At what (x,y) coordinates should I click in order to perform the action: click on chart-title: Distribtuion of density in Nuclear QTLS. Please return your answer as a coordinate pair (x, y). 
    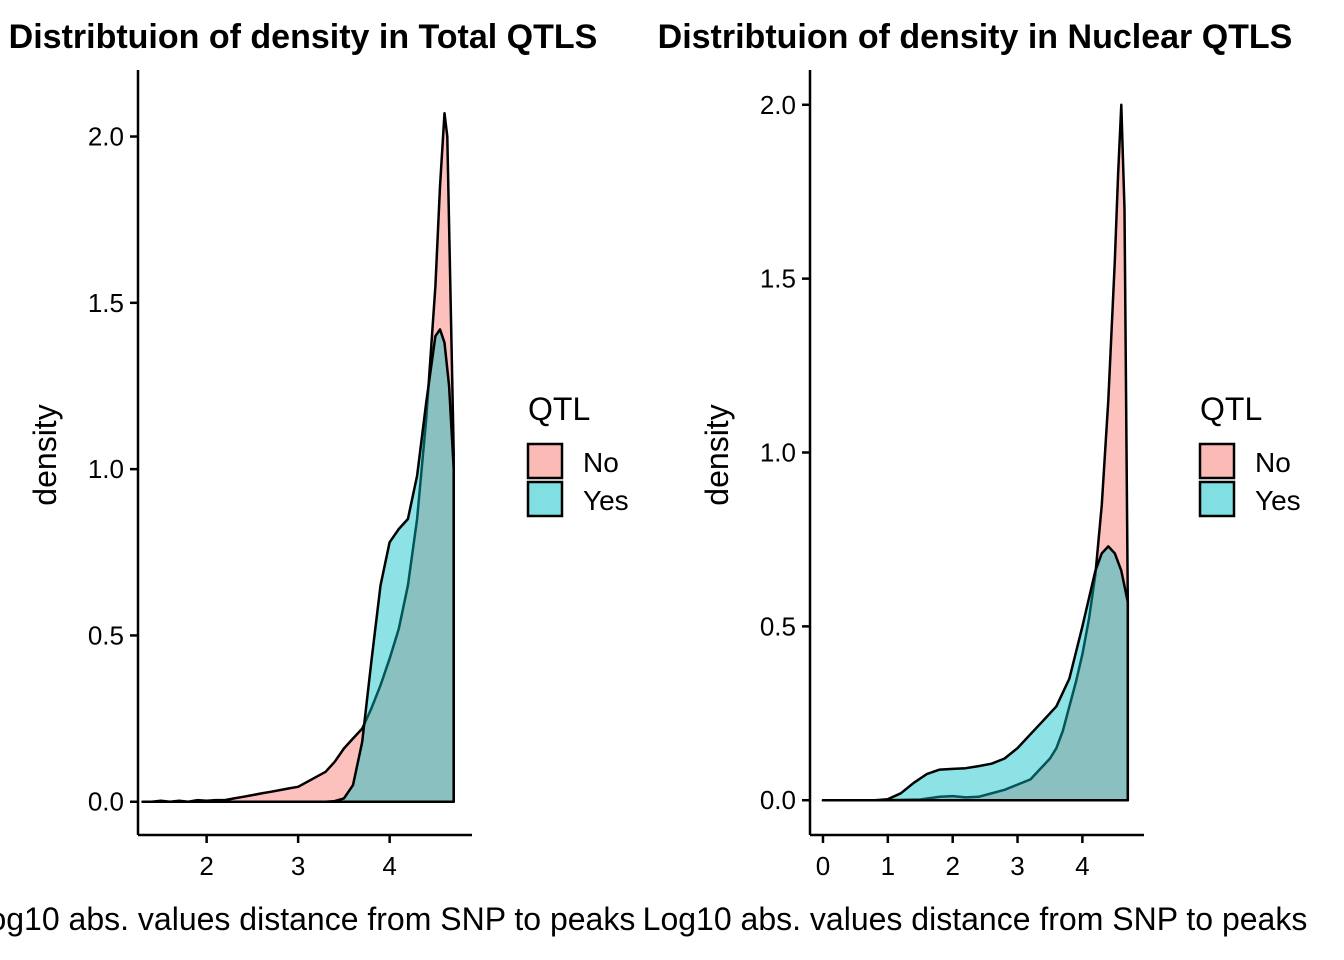
    Looking at the image, I should click on (975, 37).